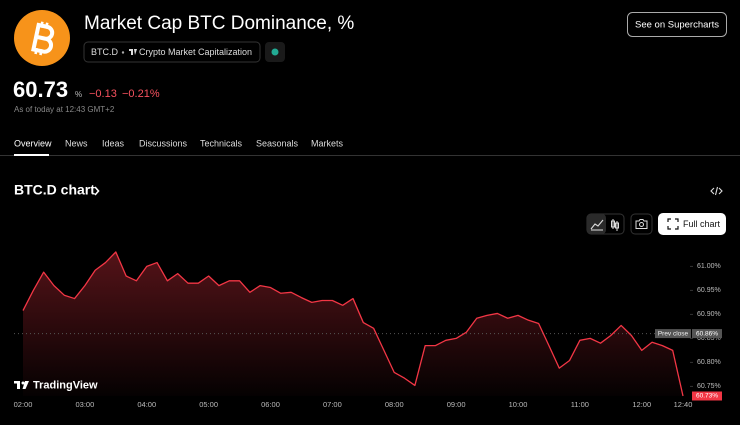 This screenshot has width=740, height=425. Describe the element at coordinates (673, 224) in the screenshot. I see `fullscreen-icon` at that location.